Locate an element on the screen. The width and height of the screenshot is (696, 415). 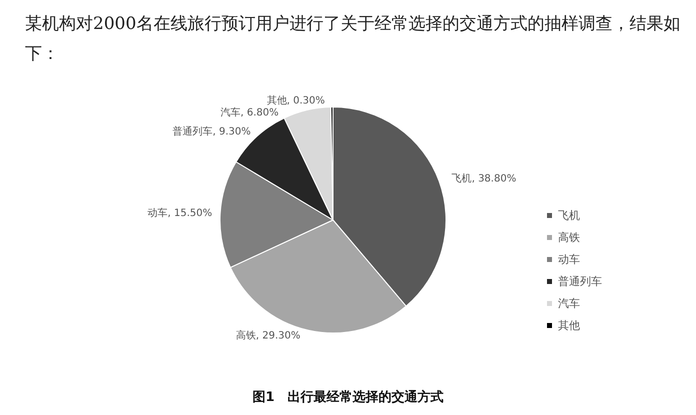
legend-label: 飞机 is located at coordinates (569, 215).